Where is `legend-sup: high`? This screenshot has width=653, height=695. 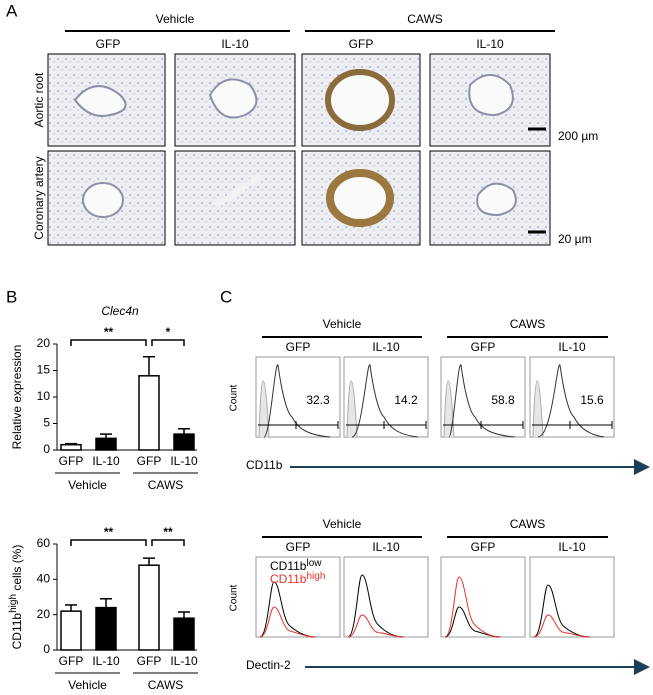
legend-sup: high is located at coordinates (315, 576).